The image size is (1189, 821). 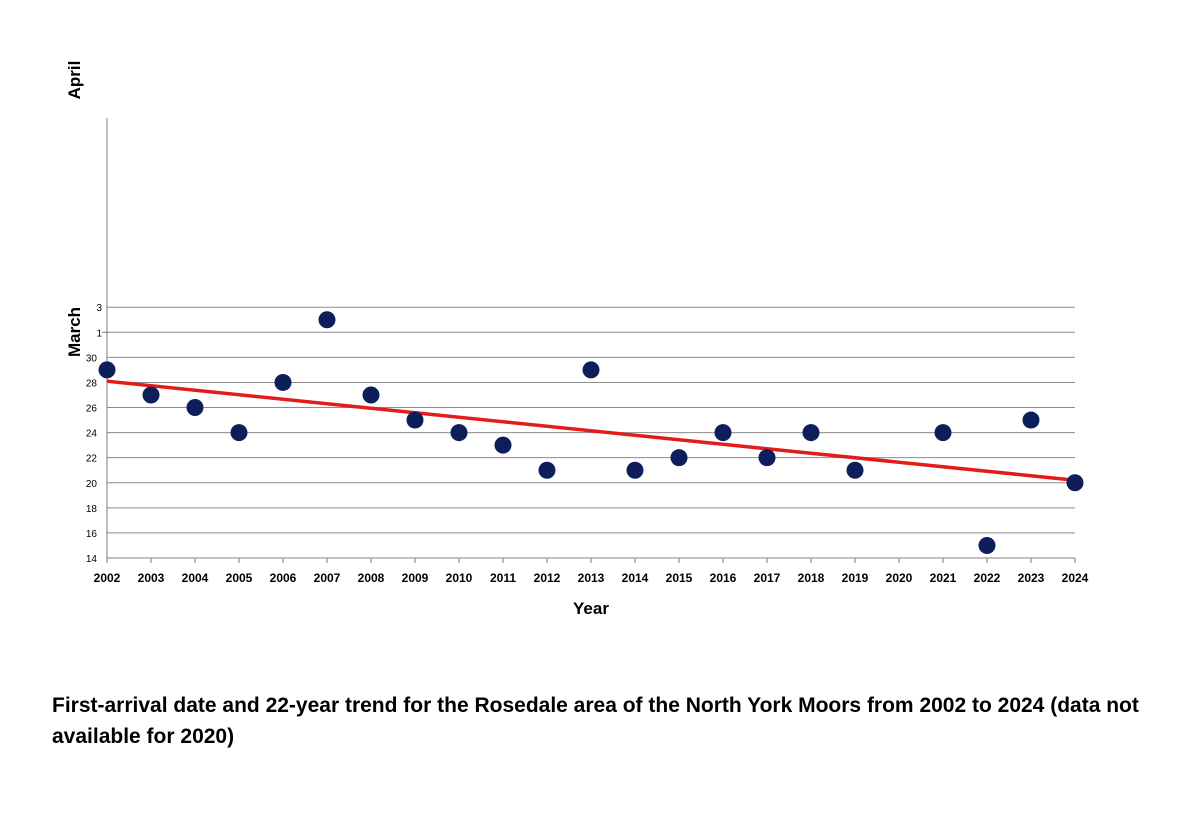 What do you see at coordinates (327, 578) in the screenshot?
I see `x-tick-label: 2007` at bounding box center [327, 578].